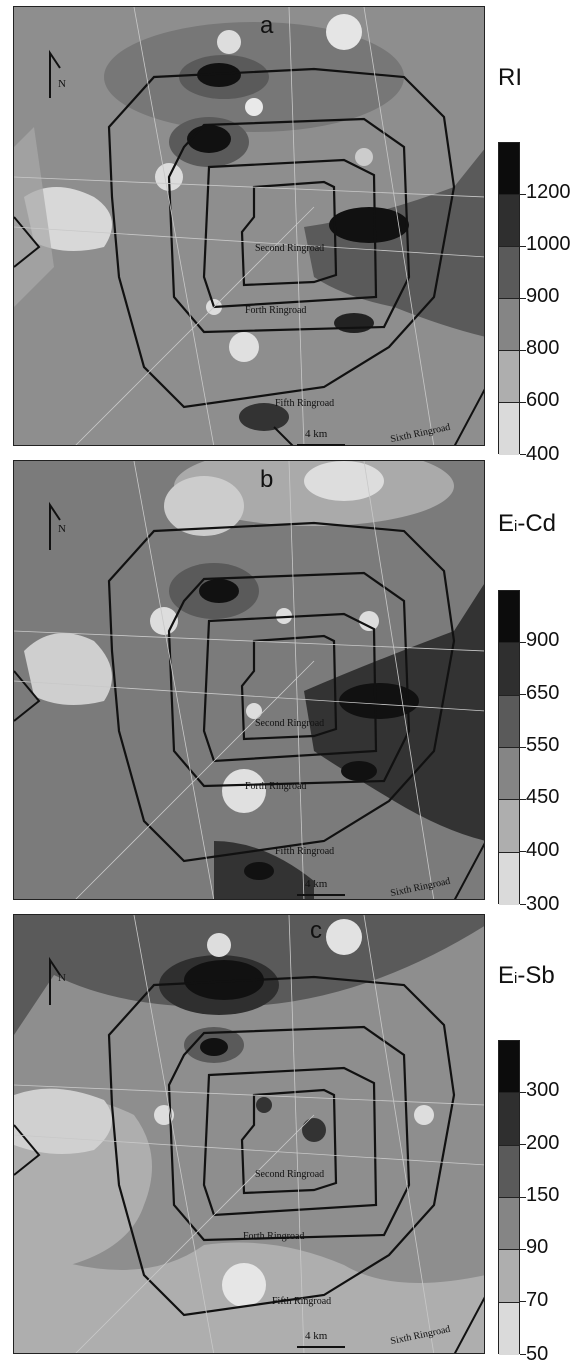  Describe the element at coordinates (548, 244) in the screenshot. I see `legend-label: 1000` at that location.